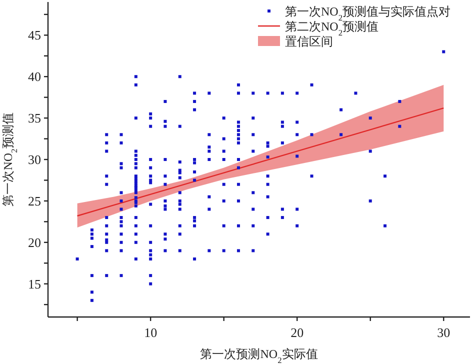 This screenshot has height=364, width=474. I want to click on y-tick-label: 15, so click(34, 284).